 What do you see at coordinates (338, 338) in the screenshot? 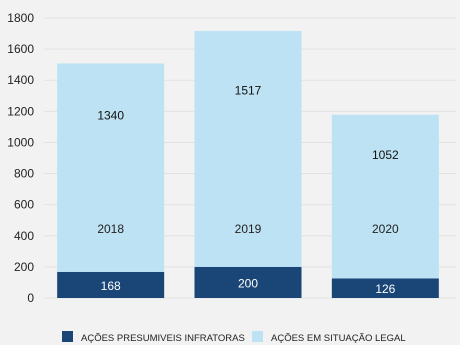
I see `legend-label: AÇÕES EM SITUAÇÃO LEGAL` at bounding box center [338, 338].